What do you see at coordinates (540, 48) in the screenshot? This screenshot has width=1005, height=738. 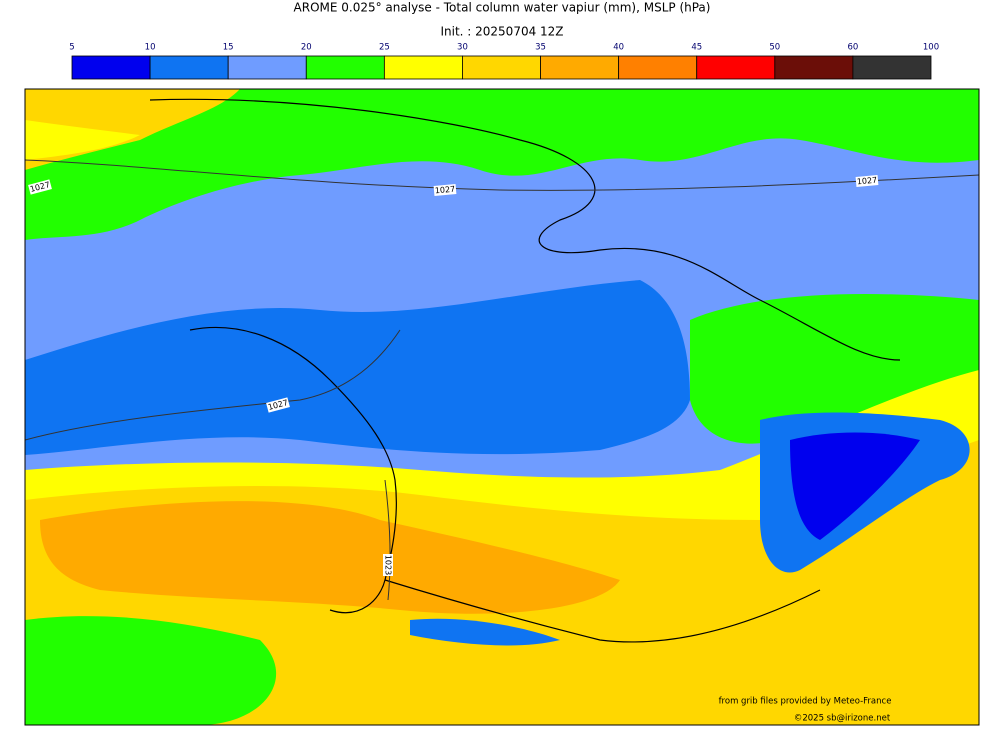 I see `colorbar-tick-label: 35` at bounding box center [540, 48].